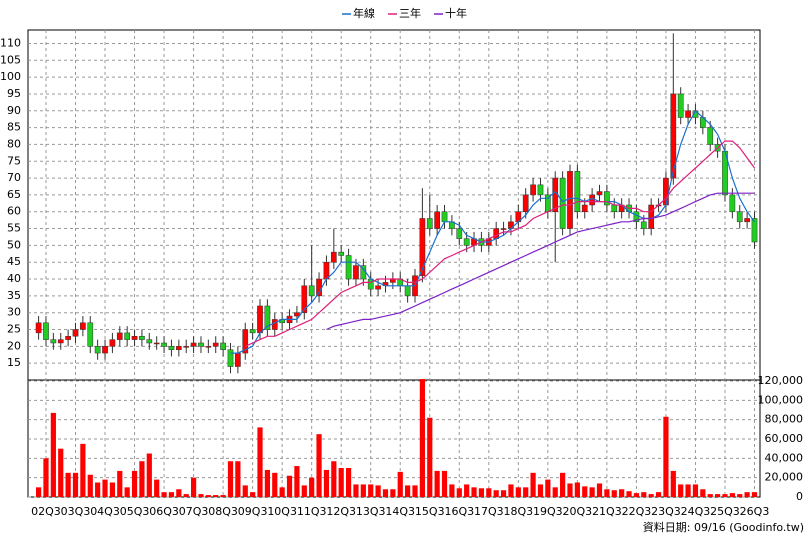 The width and height of the screenshot is (808, 540). Describe the element at coordinates (459, 511) in the screenshot. I see `x-tick-label: 16Q3` at that location.